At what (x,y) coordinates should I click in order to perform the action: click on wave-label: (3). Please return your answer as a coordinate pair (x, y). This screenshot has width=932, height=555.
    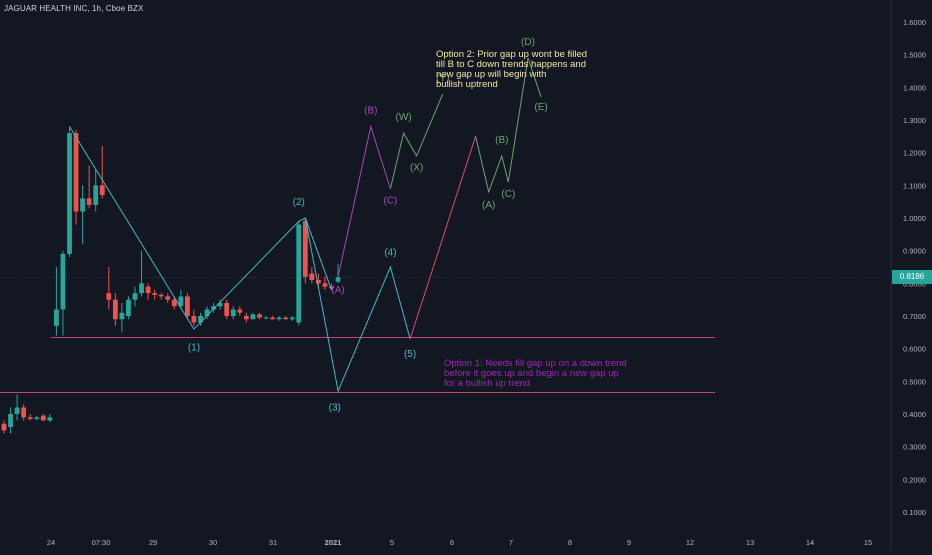
    Looking at the image, I should click on (335, 408).